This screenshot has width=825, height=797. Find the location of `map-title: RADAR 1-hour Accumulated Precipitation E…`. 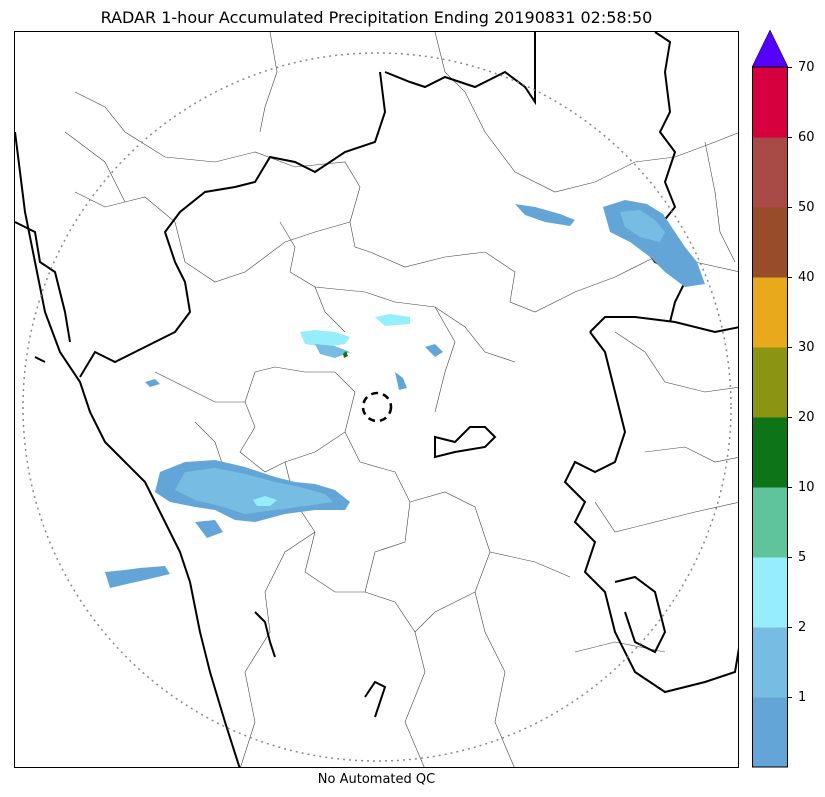

map-title: RADAR 1-hour Accumulated Precipitation E… is located at coordinates (376, 17).